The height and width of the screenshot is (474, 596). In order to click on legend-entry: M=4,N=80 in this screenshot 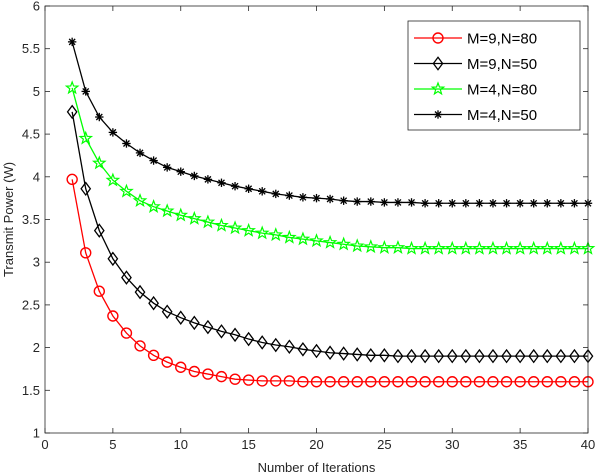, I will do `click(475, 90)`.